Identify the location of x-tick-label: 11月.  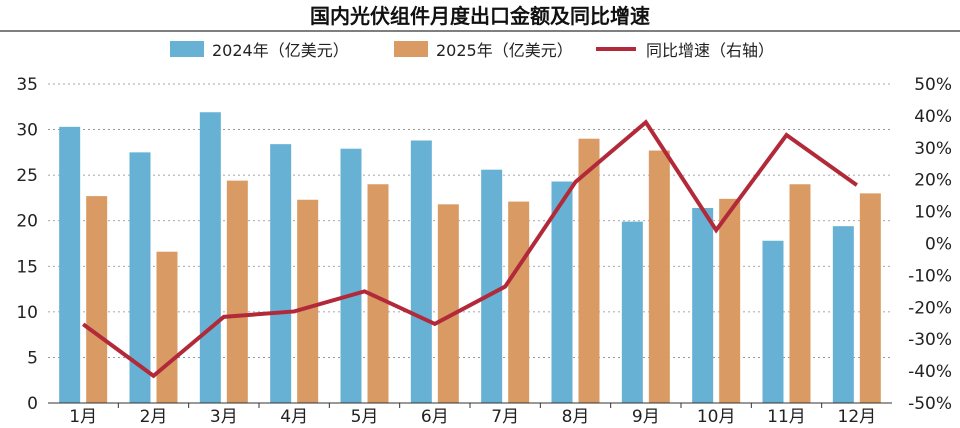
(786, 417).